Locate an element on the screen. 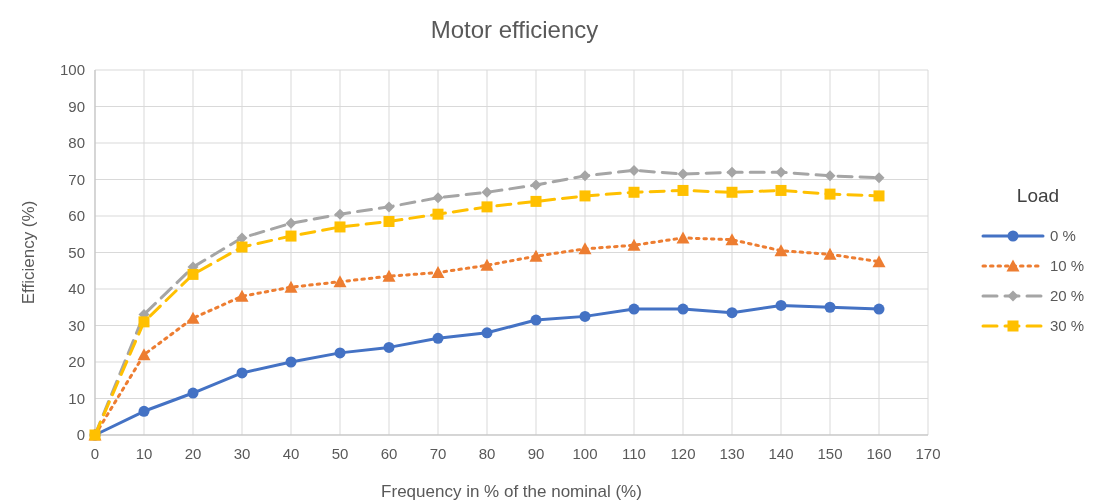  y-tick-label: 100 is located at coordinates (72, 70).